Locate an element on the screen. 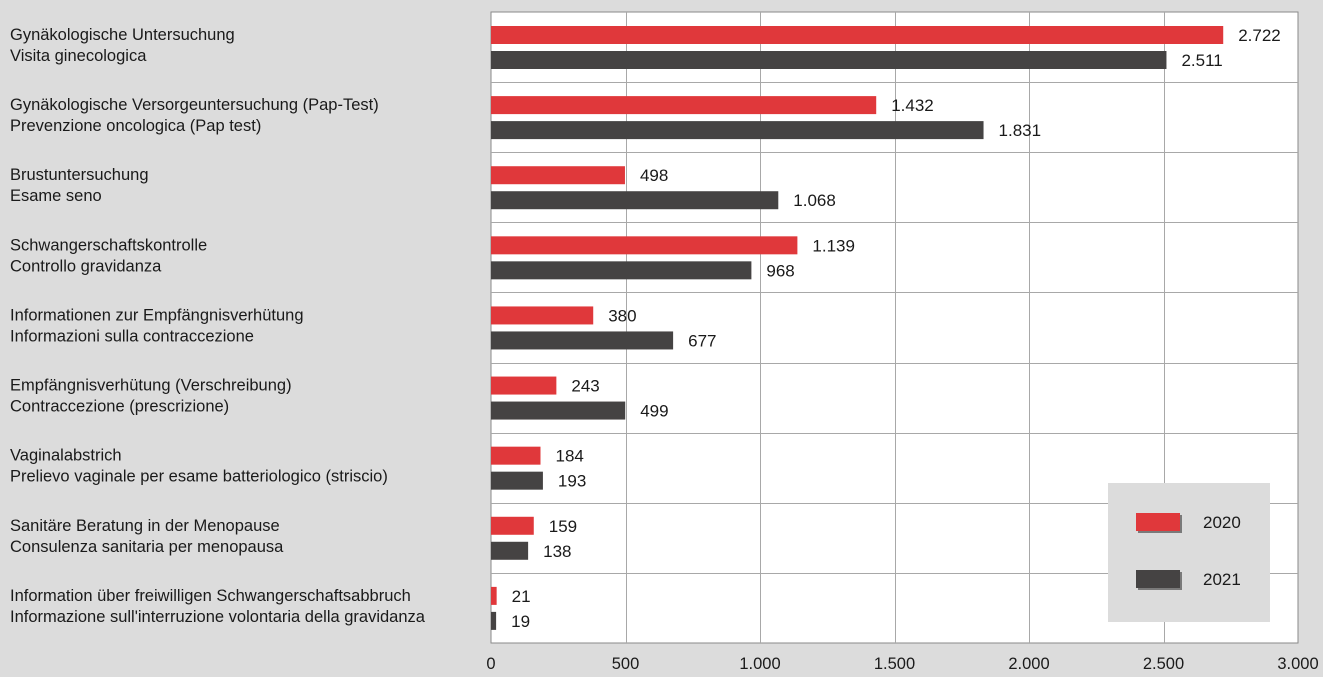  bar-value-label: 1.139 is located at coordinates (833, 245).